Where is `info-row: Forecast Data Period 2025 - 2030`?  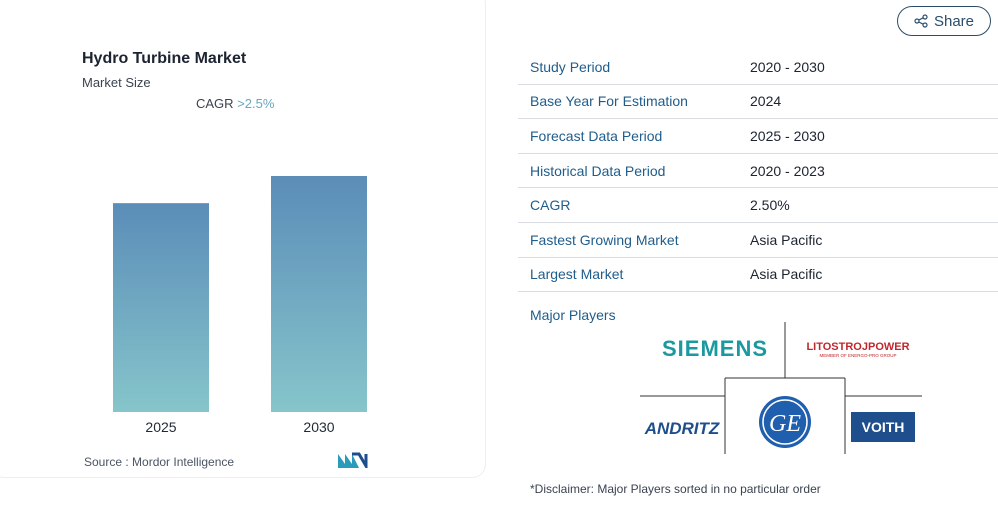
info-row: Forecast Data Period 2025 - 2030 is located at coordinates (758, 136).